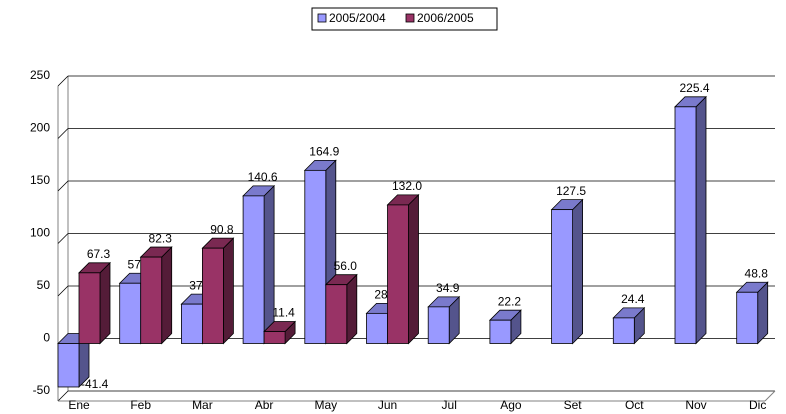 Image resolution: width=786 pixels, height=414 pixels. What do you see at coordinates (95, 384) in the screenshot?
I see `value-label: -41.4` at bounding box center [95, 384].